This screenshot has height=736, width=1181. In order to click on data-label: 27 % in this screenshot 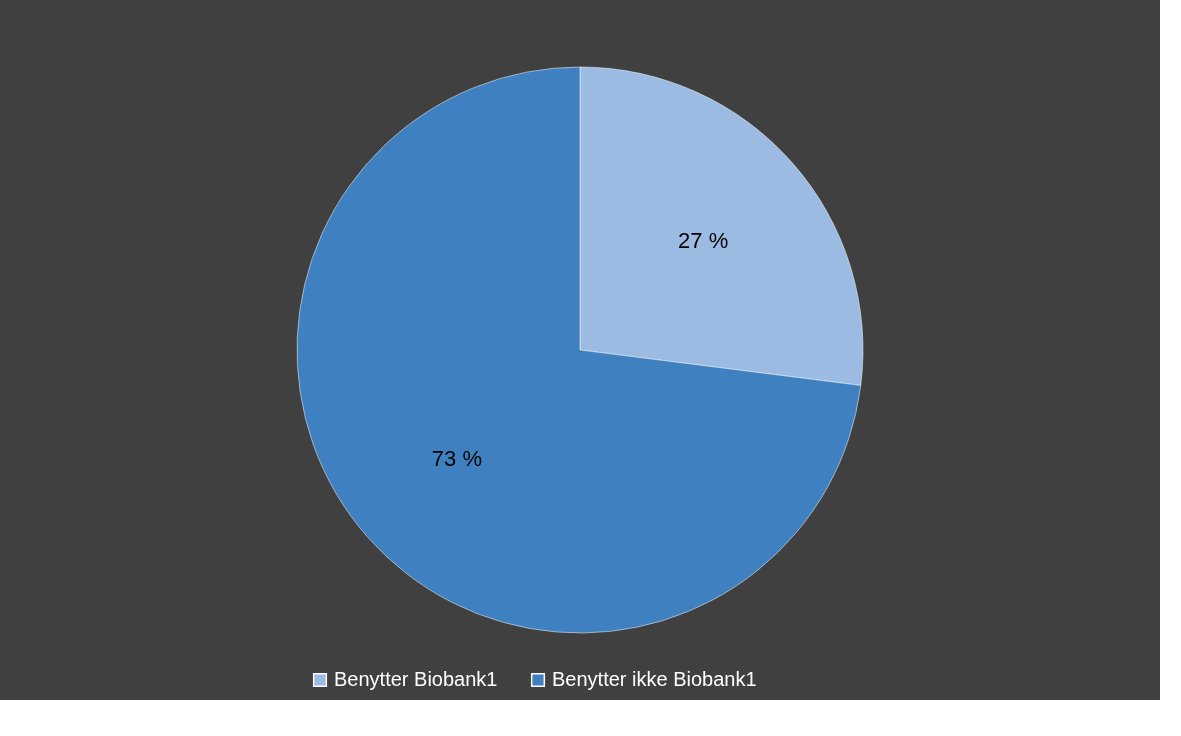, I will do `click(703, 241)`.